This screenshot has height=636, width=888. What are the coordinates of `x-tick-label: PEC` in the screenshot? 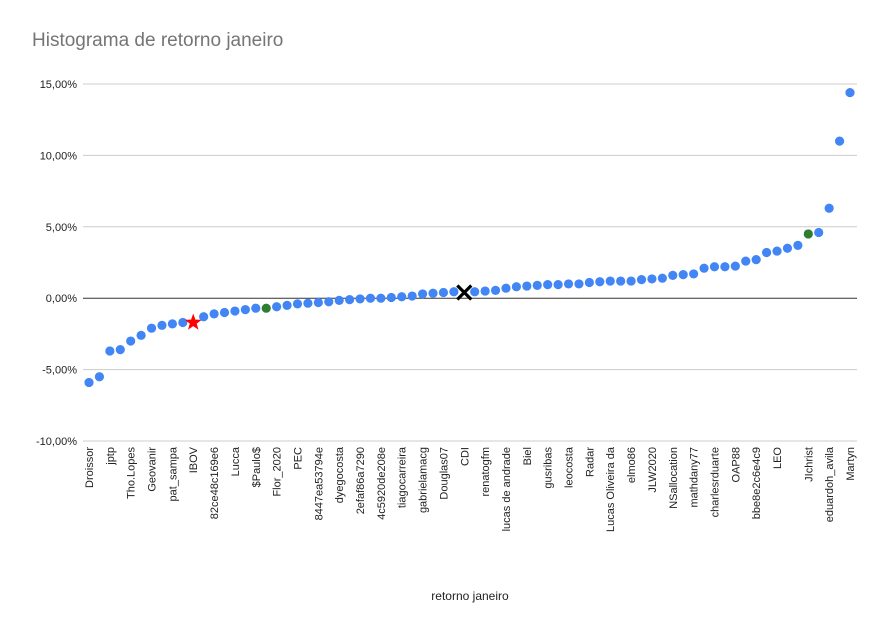 It's located at (298, 458).